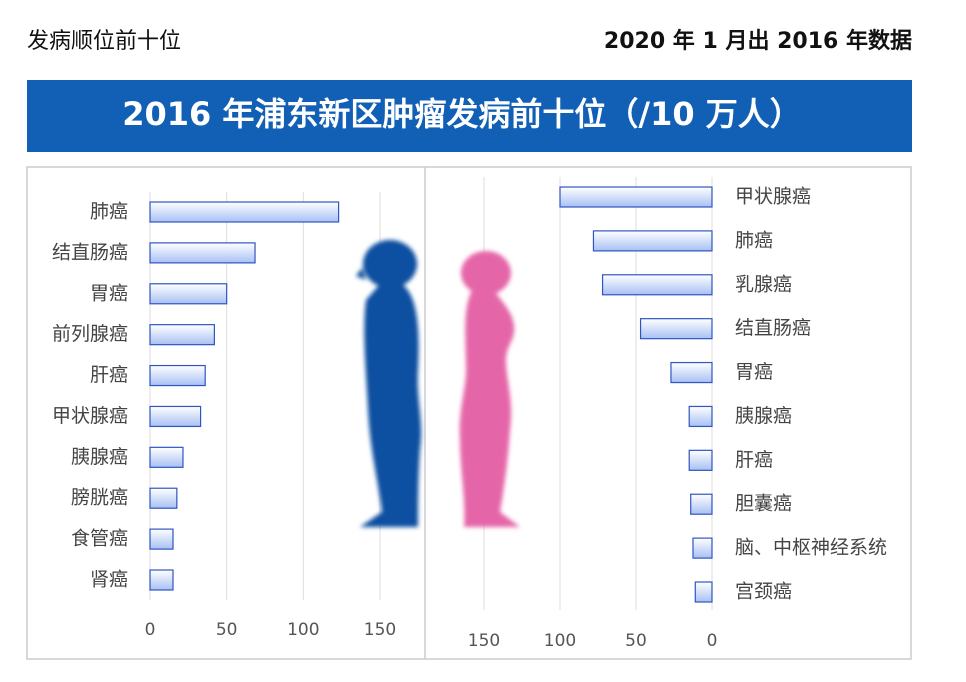 The height and width of the screenshot is (682, 966). What do you see at coordinates (391, 405) in the screenshot?
I see `man-body` at bounding box center [391, 405].